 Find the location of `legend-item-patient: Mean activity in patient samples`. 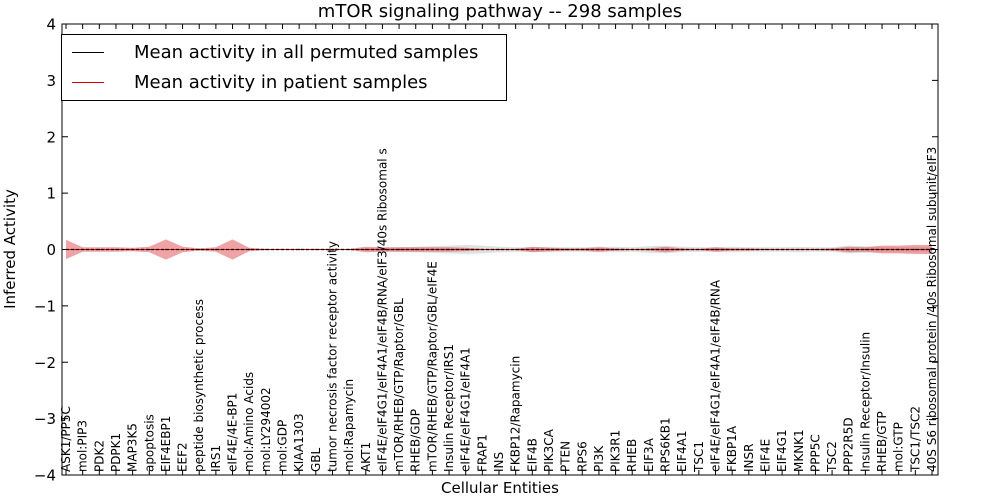

legend-item-patient: Mean activity in patient samples is located at coordinates (250, 82).